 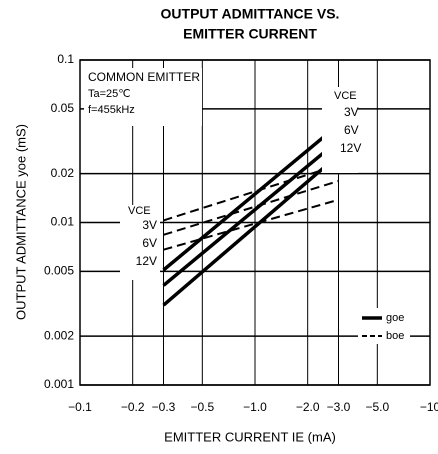 I want to click on chart-title: EMITTER CURRENT, so click(x=250, y=34).